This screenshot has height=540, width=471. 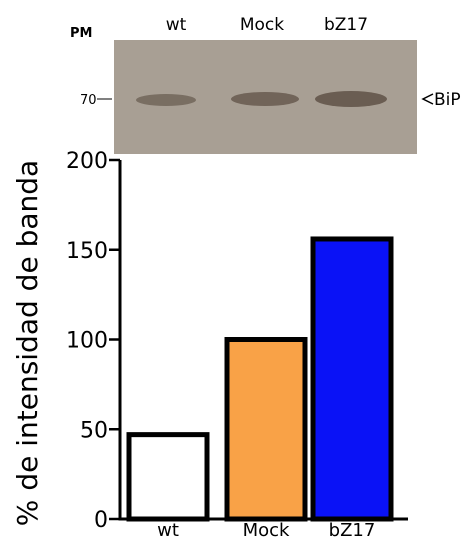 What do you see at coordinates (168, 530) in the screenshot?
I see `x-tick-label-wt: wt` at bounding box center [168, 530].